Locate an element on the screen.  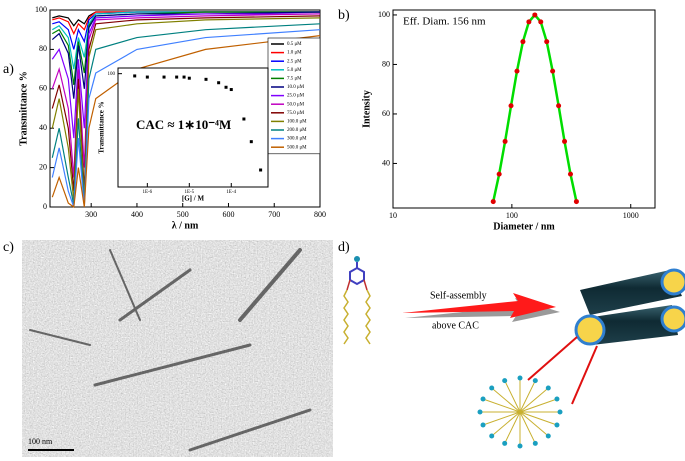
x-tick-label: 100 is located at coordinates (512, 215).